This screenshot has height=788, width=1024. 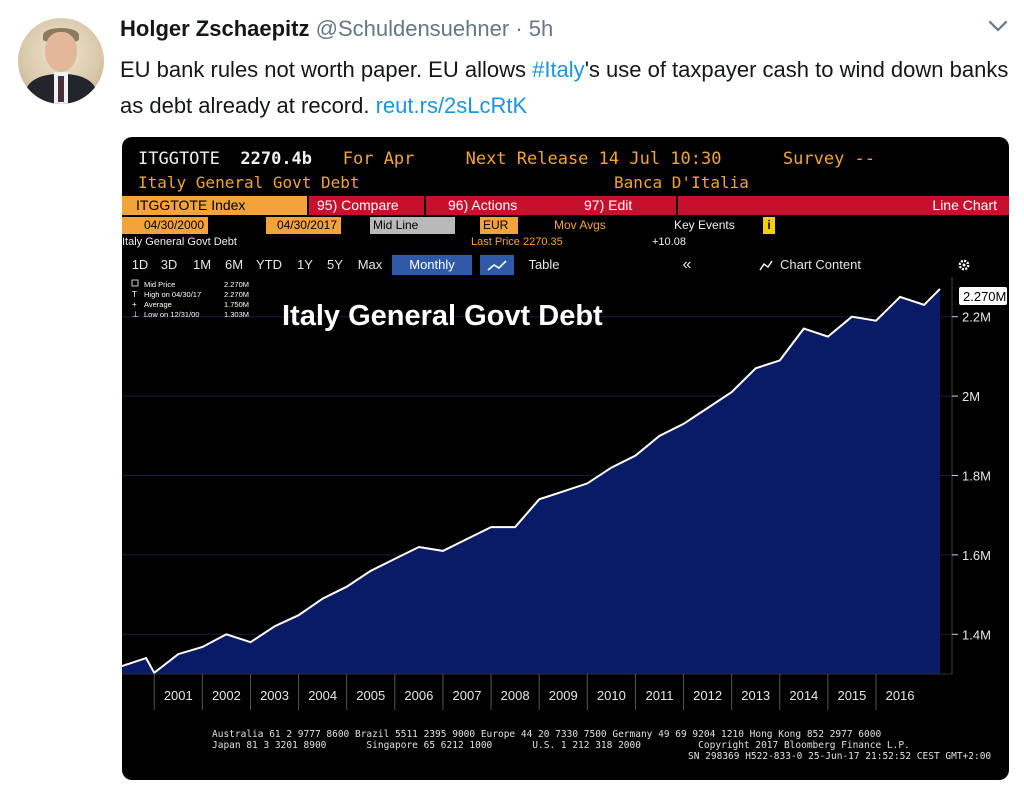 I want to click on legend-label-3: Low on 12/31/00, so click(x=171, y=314).